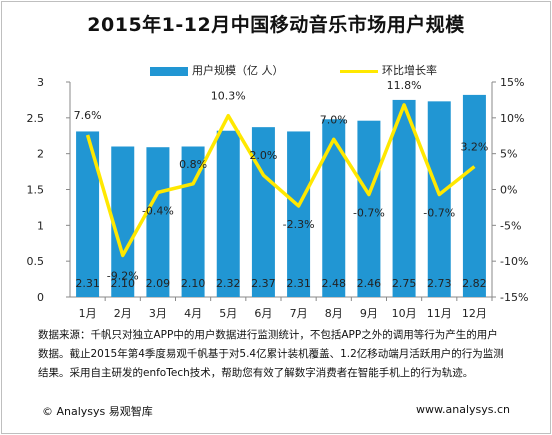  Describe the element at coordinates (238, 70) in the screenshot. I see `legend-bar-label: 用户规模（亿 人）` at that location.